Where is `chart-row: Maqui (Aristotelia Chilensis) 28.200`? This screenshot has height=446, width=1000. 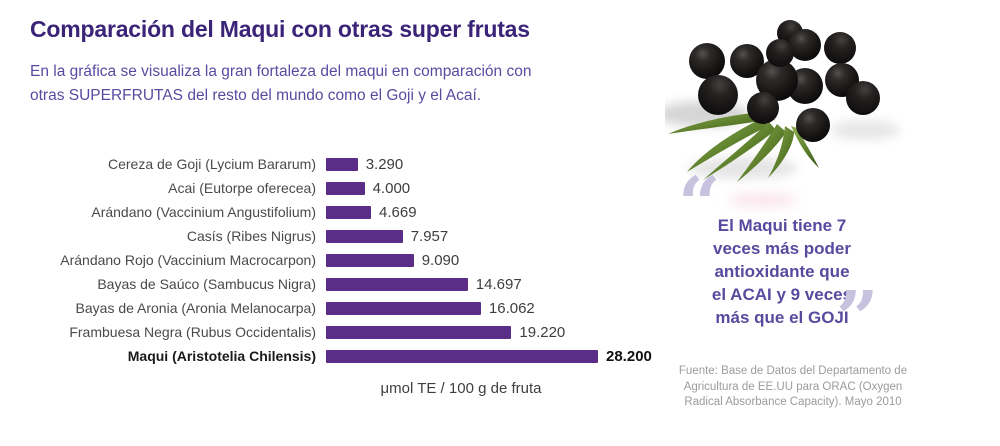 chart-row: Maqui (Aristotelia Chilensis) 28.200 is located at coordinates (335, 356).